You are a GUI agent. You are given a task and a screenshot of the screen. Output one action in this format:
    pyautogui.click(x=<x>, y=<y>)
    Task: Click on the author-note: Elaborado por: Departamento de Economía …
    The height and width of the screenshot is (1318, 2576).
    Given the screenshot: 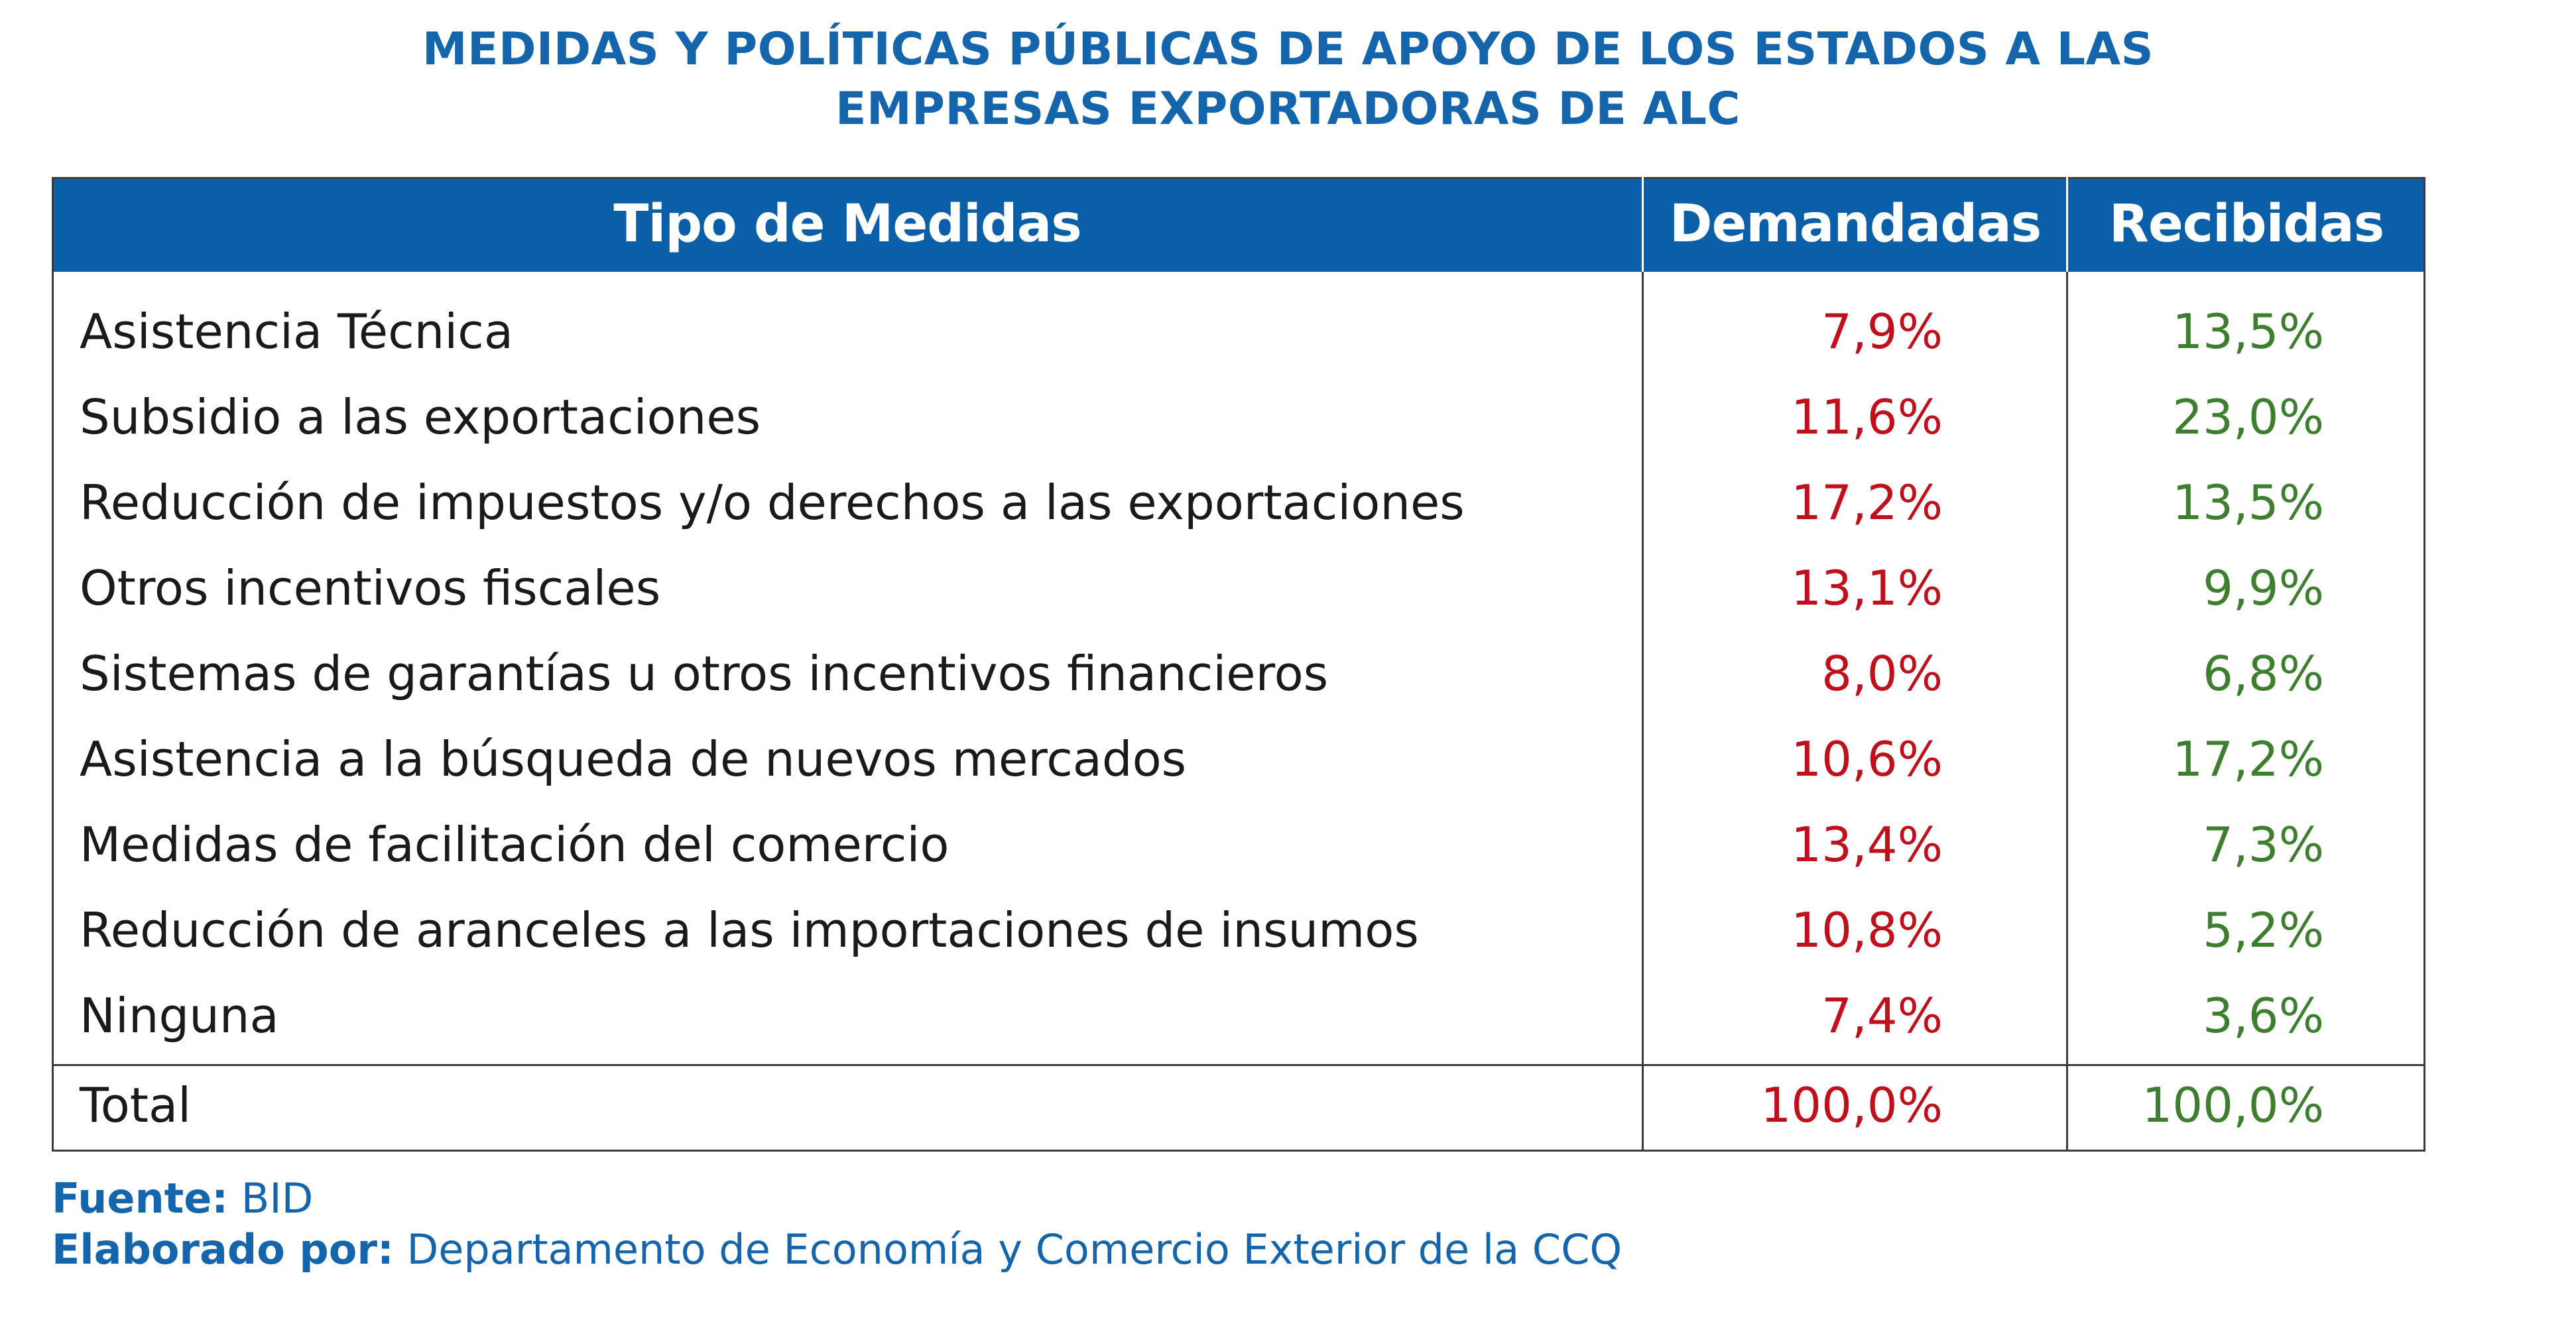 What is the action you would take?
    pyautogui.click(x=837, y=1249)
    